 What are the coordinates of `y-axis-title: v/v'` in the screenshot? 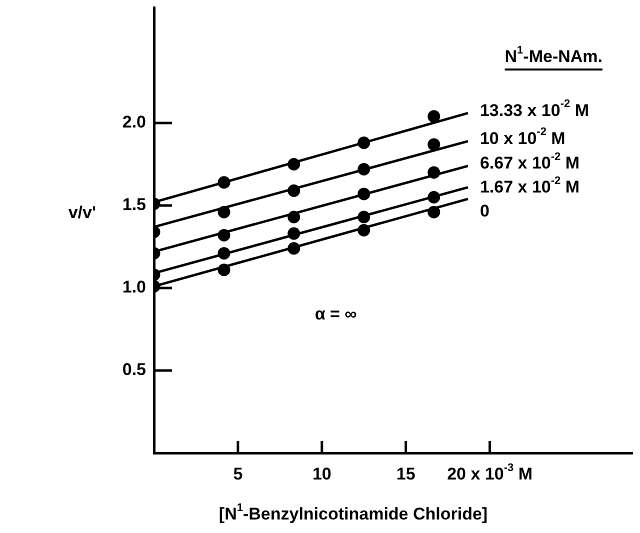 It's located at (82, 212).